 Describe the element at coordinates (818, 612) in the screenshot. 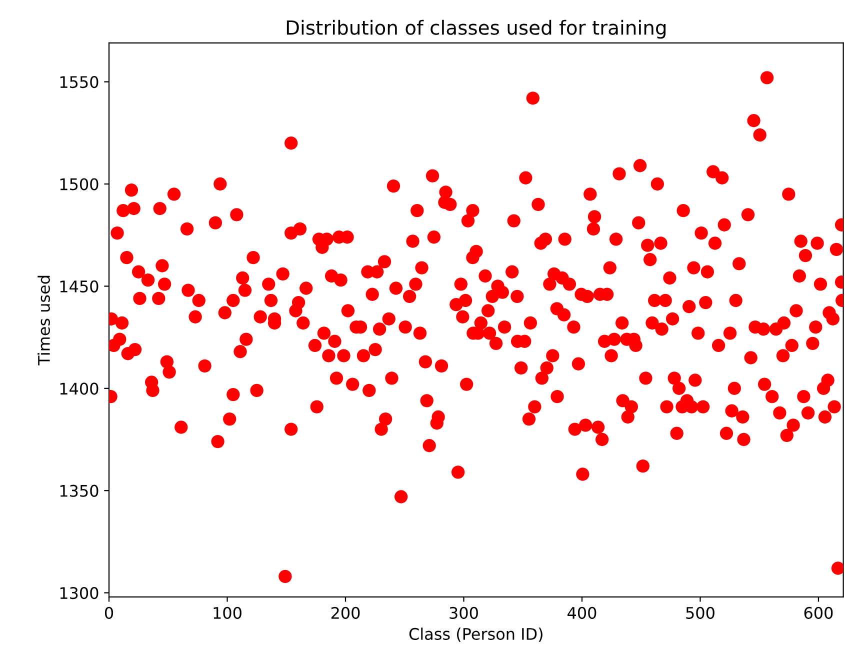

I see `x-tick-label: 600` at that location.